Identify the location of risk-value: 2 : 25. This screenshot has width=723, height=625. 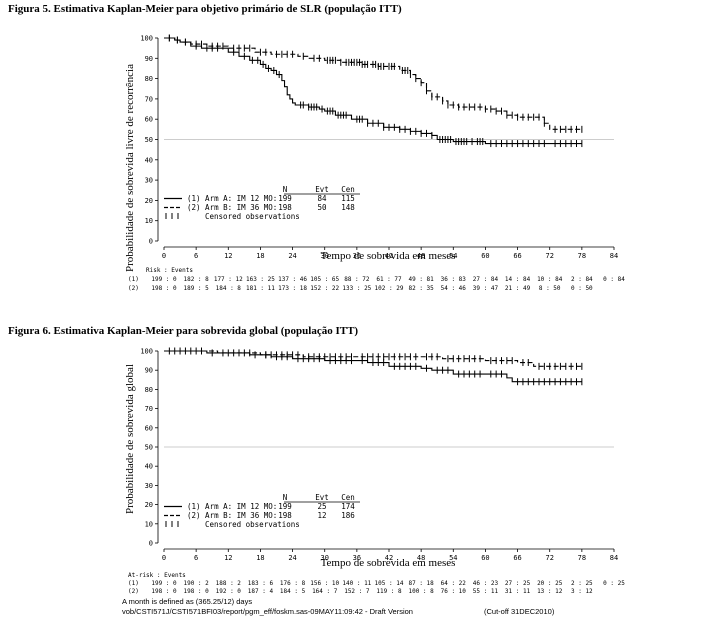
(582, 583).